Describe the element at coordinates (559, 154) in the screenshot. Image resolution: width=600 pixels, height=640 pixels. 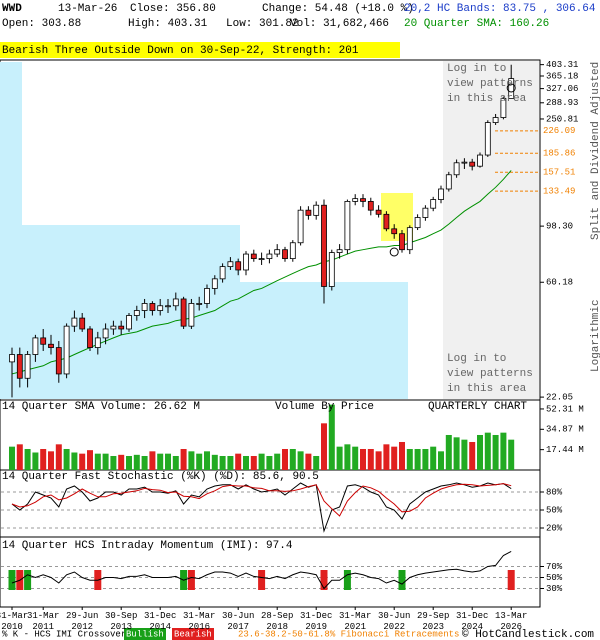
I see `fib-label: 185.86` at that location.